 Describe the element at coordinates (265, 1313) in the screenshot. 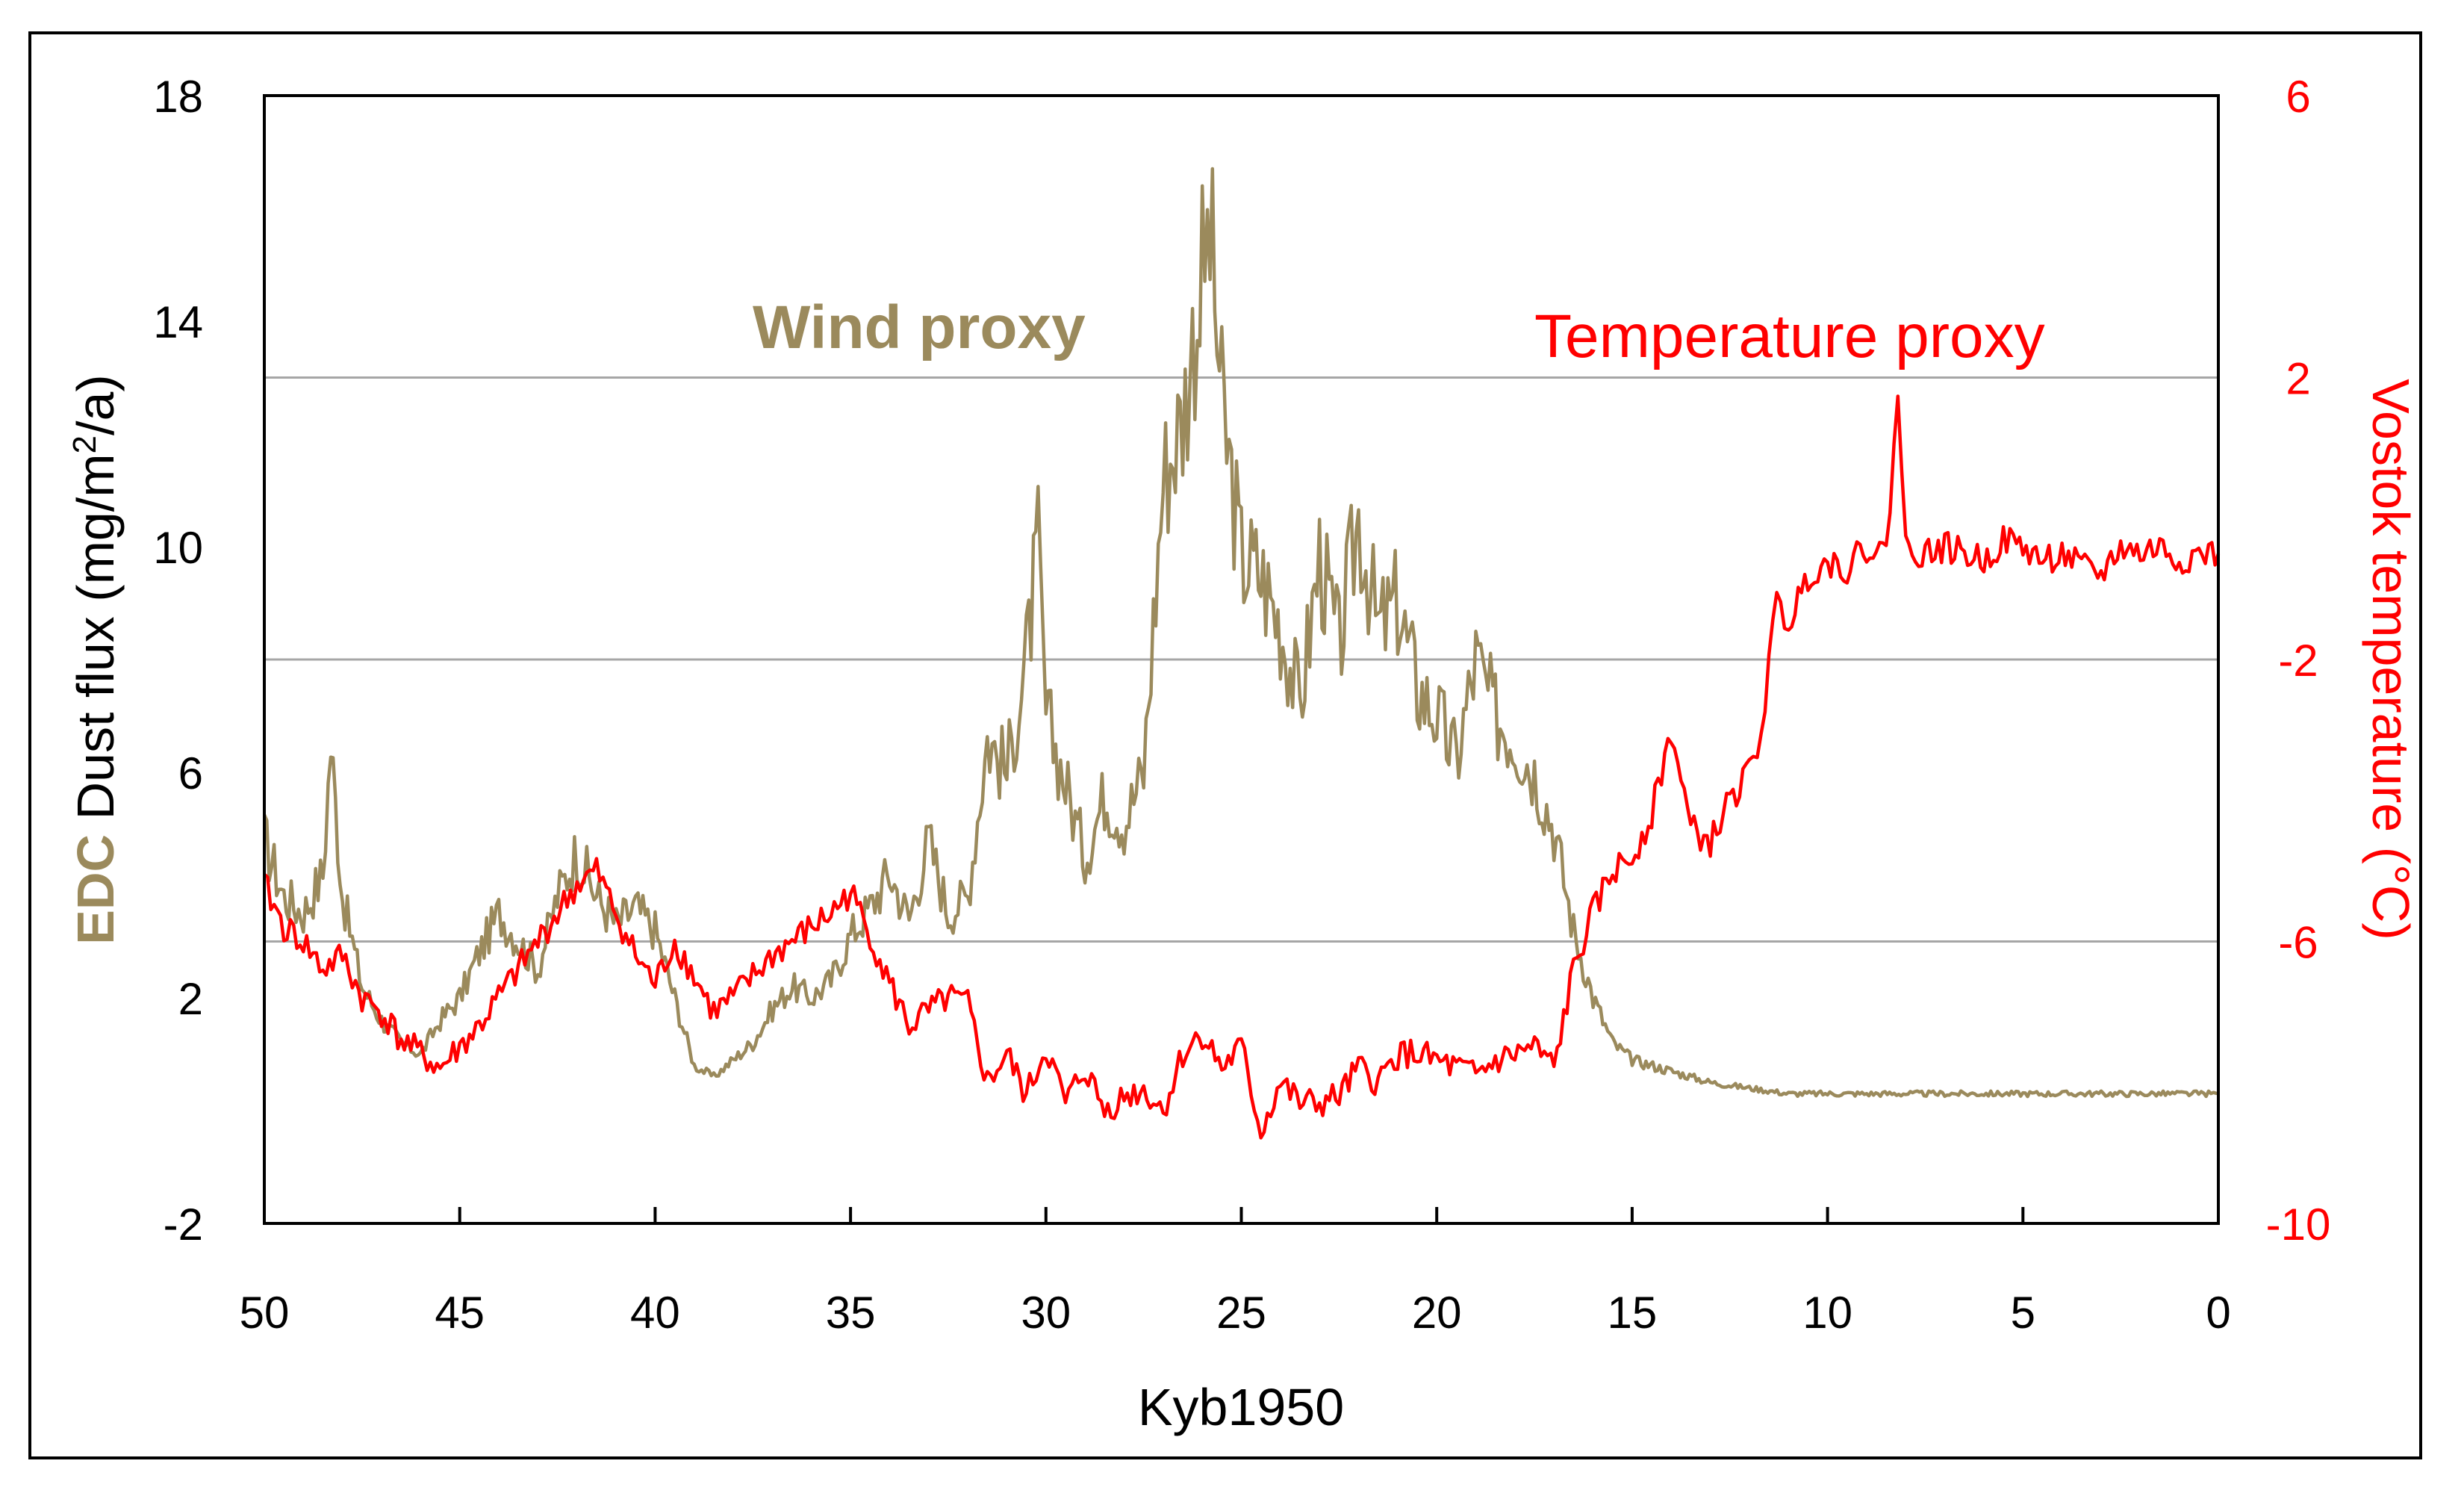

I see `x-tick-label: 50` at that location.